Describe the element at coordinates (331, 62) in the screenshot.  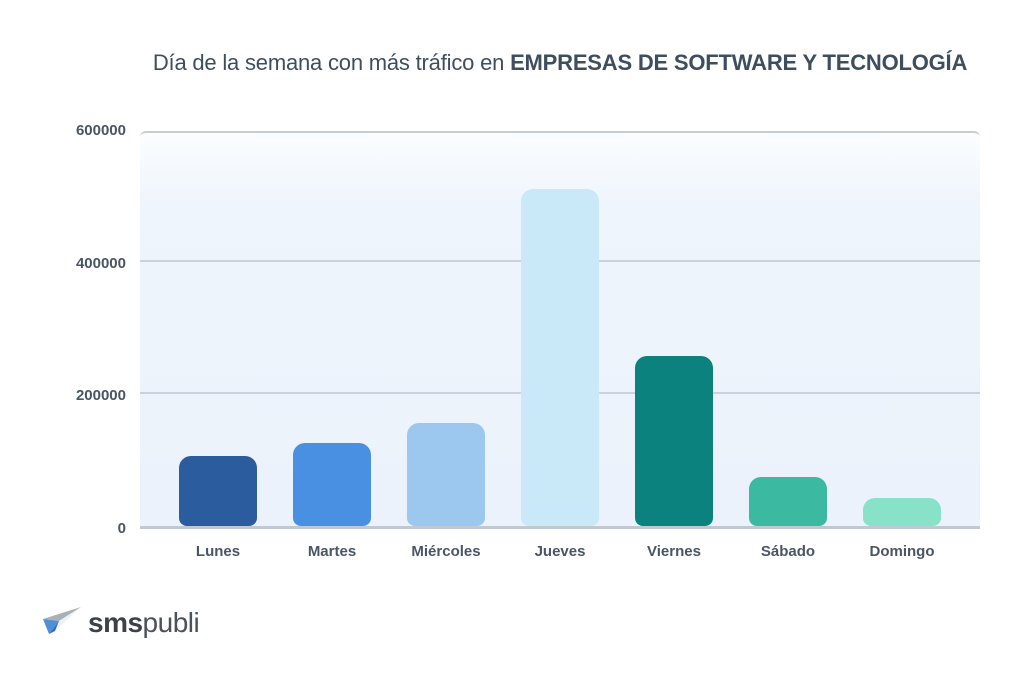
I see `chart-title-prefix: Día de la semana con más tráfico en` at that location.